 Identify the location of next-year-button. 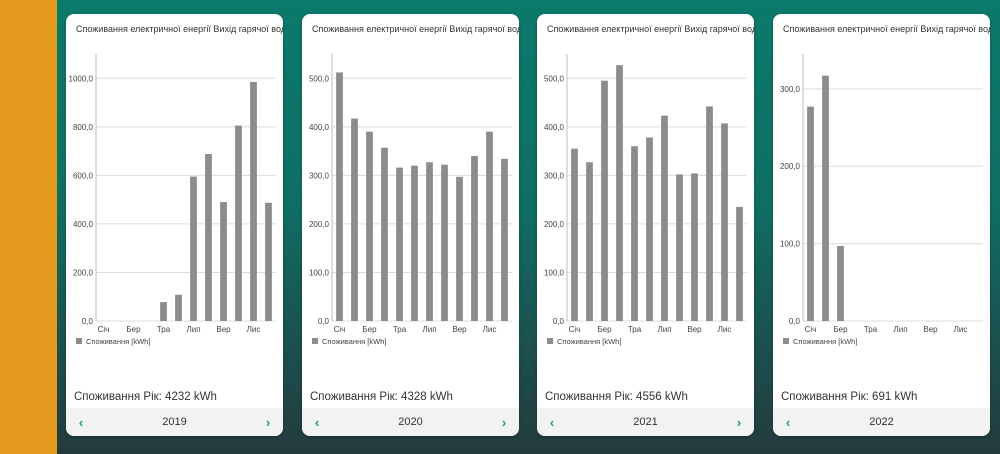
(975, 422).